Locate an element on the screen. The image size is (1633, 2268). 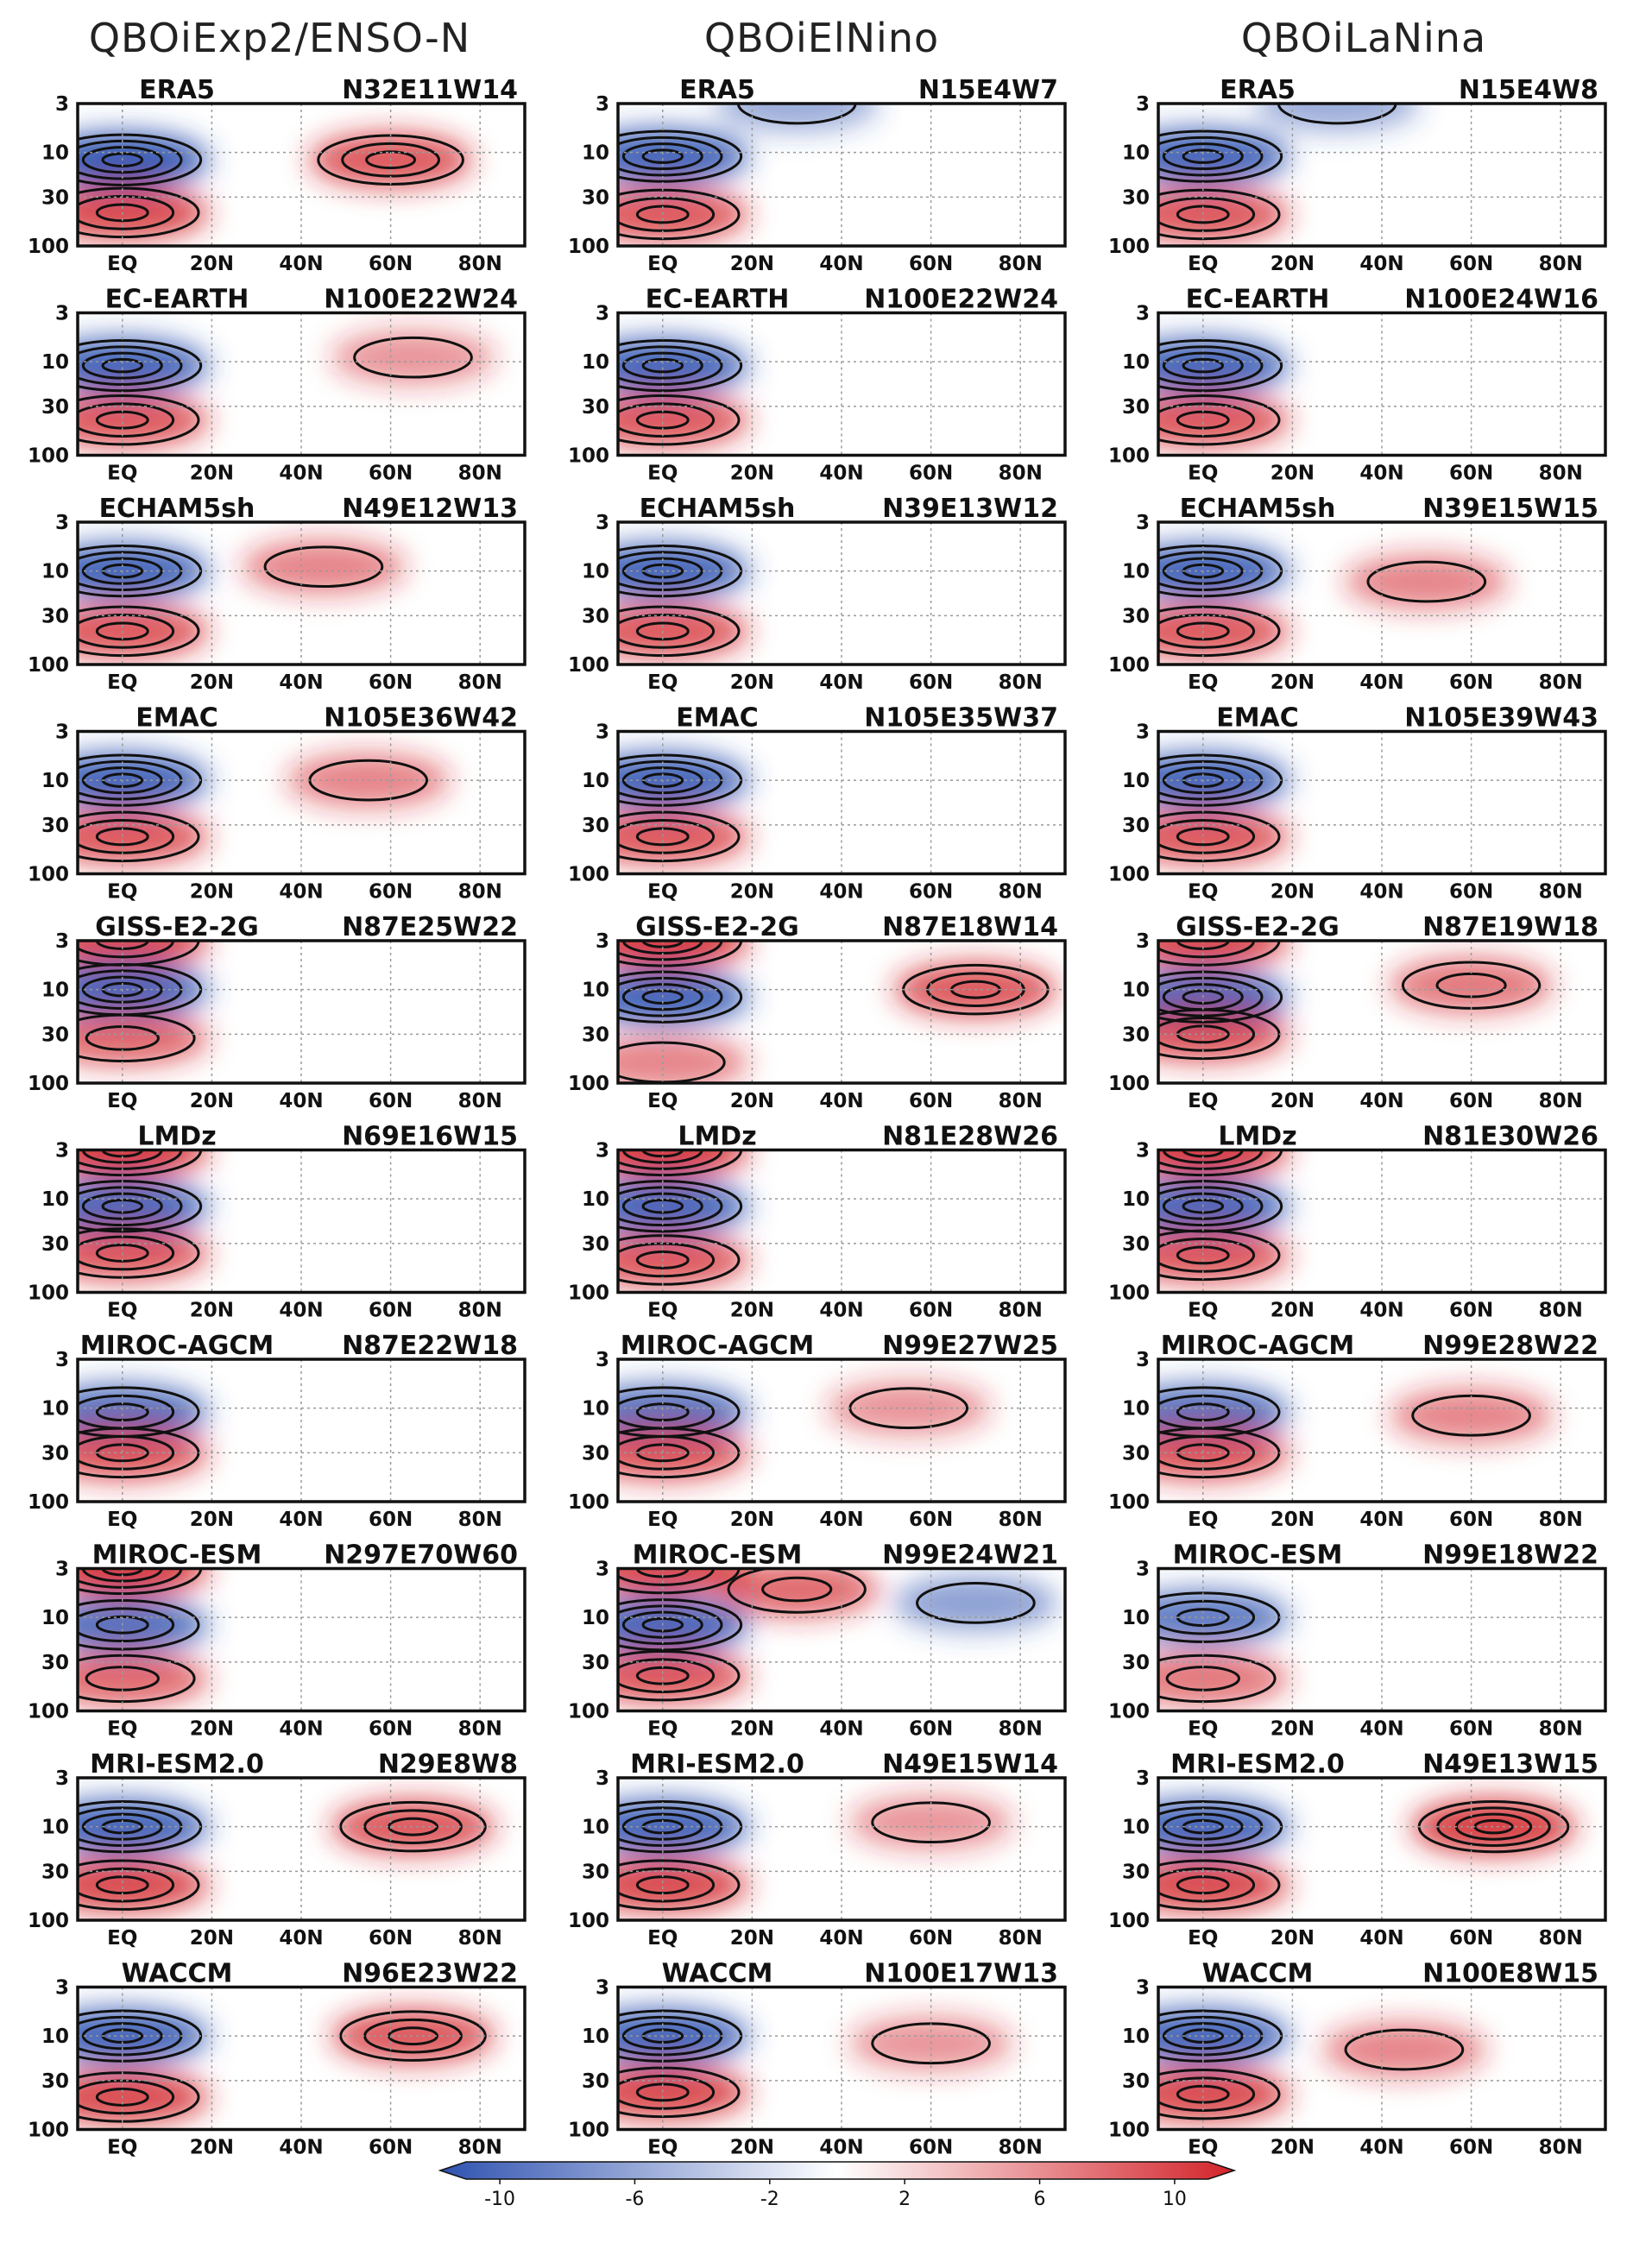
panel-model-name: ERA5 is located at coordinates (717, 90).